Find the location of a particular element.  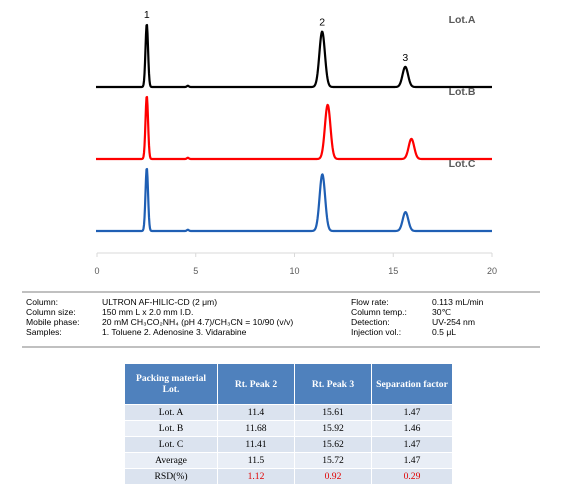

trace-lot-a is located at coordinates (294, 56).